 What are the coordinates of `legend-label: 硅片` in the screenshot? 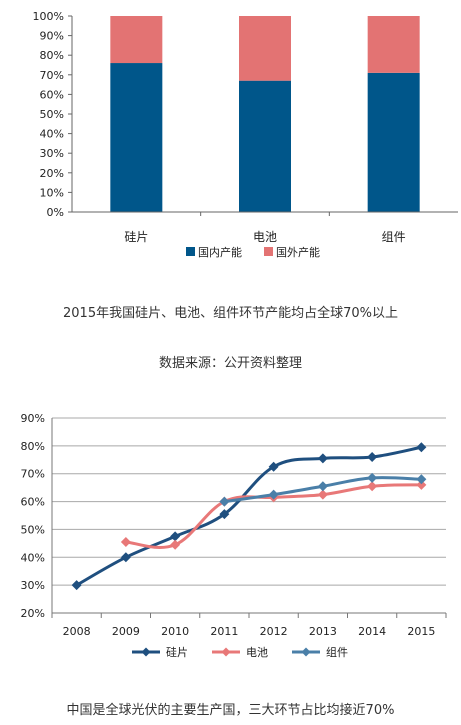 It's located at (177, 652).